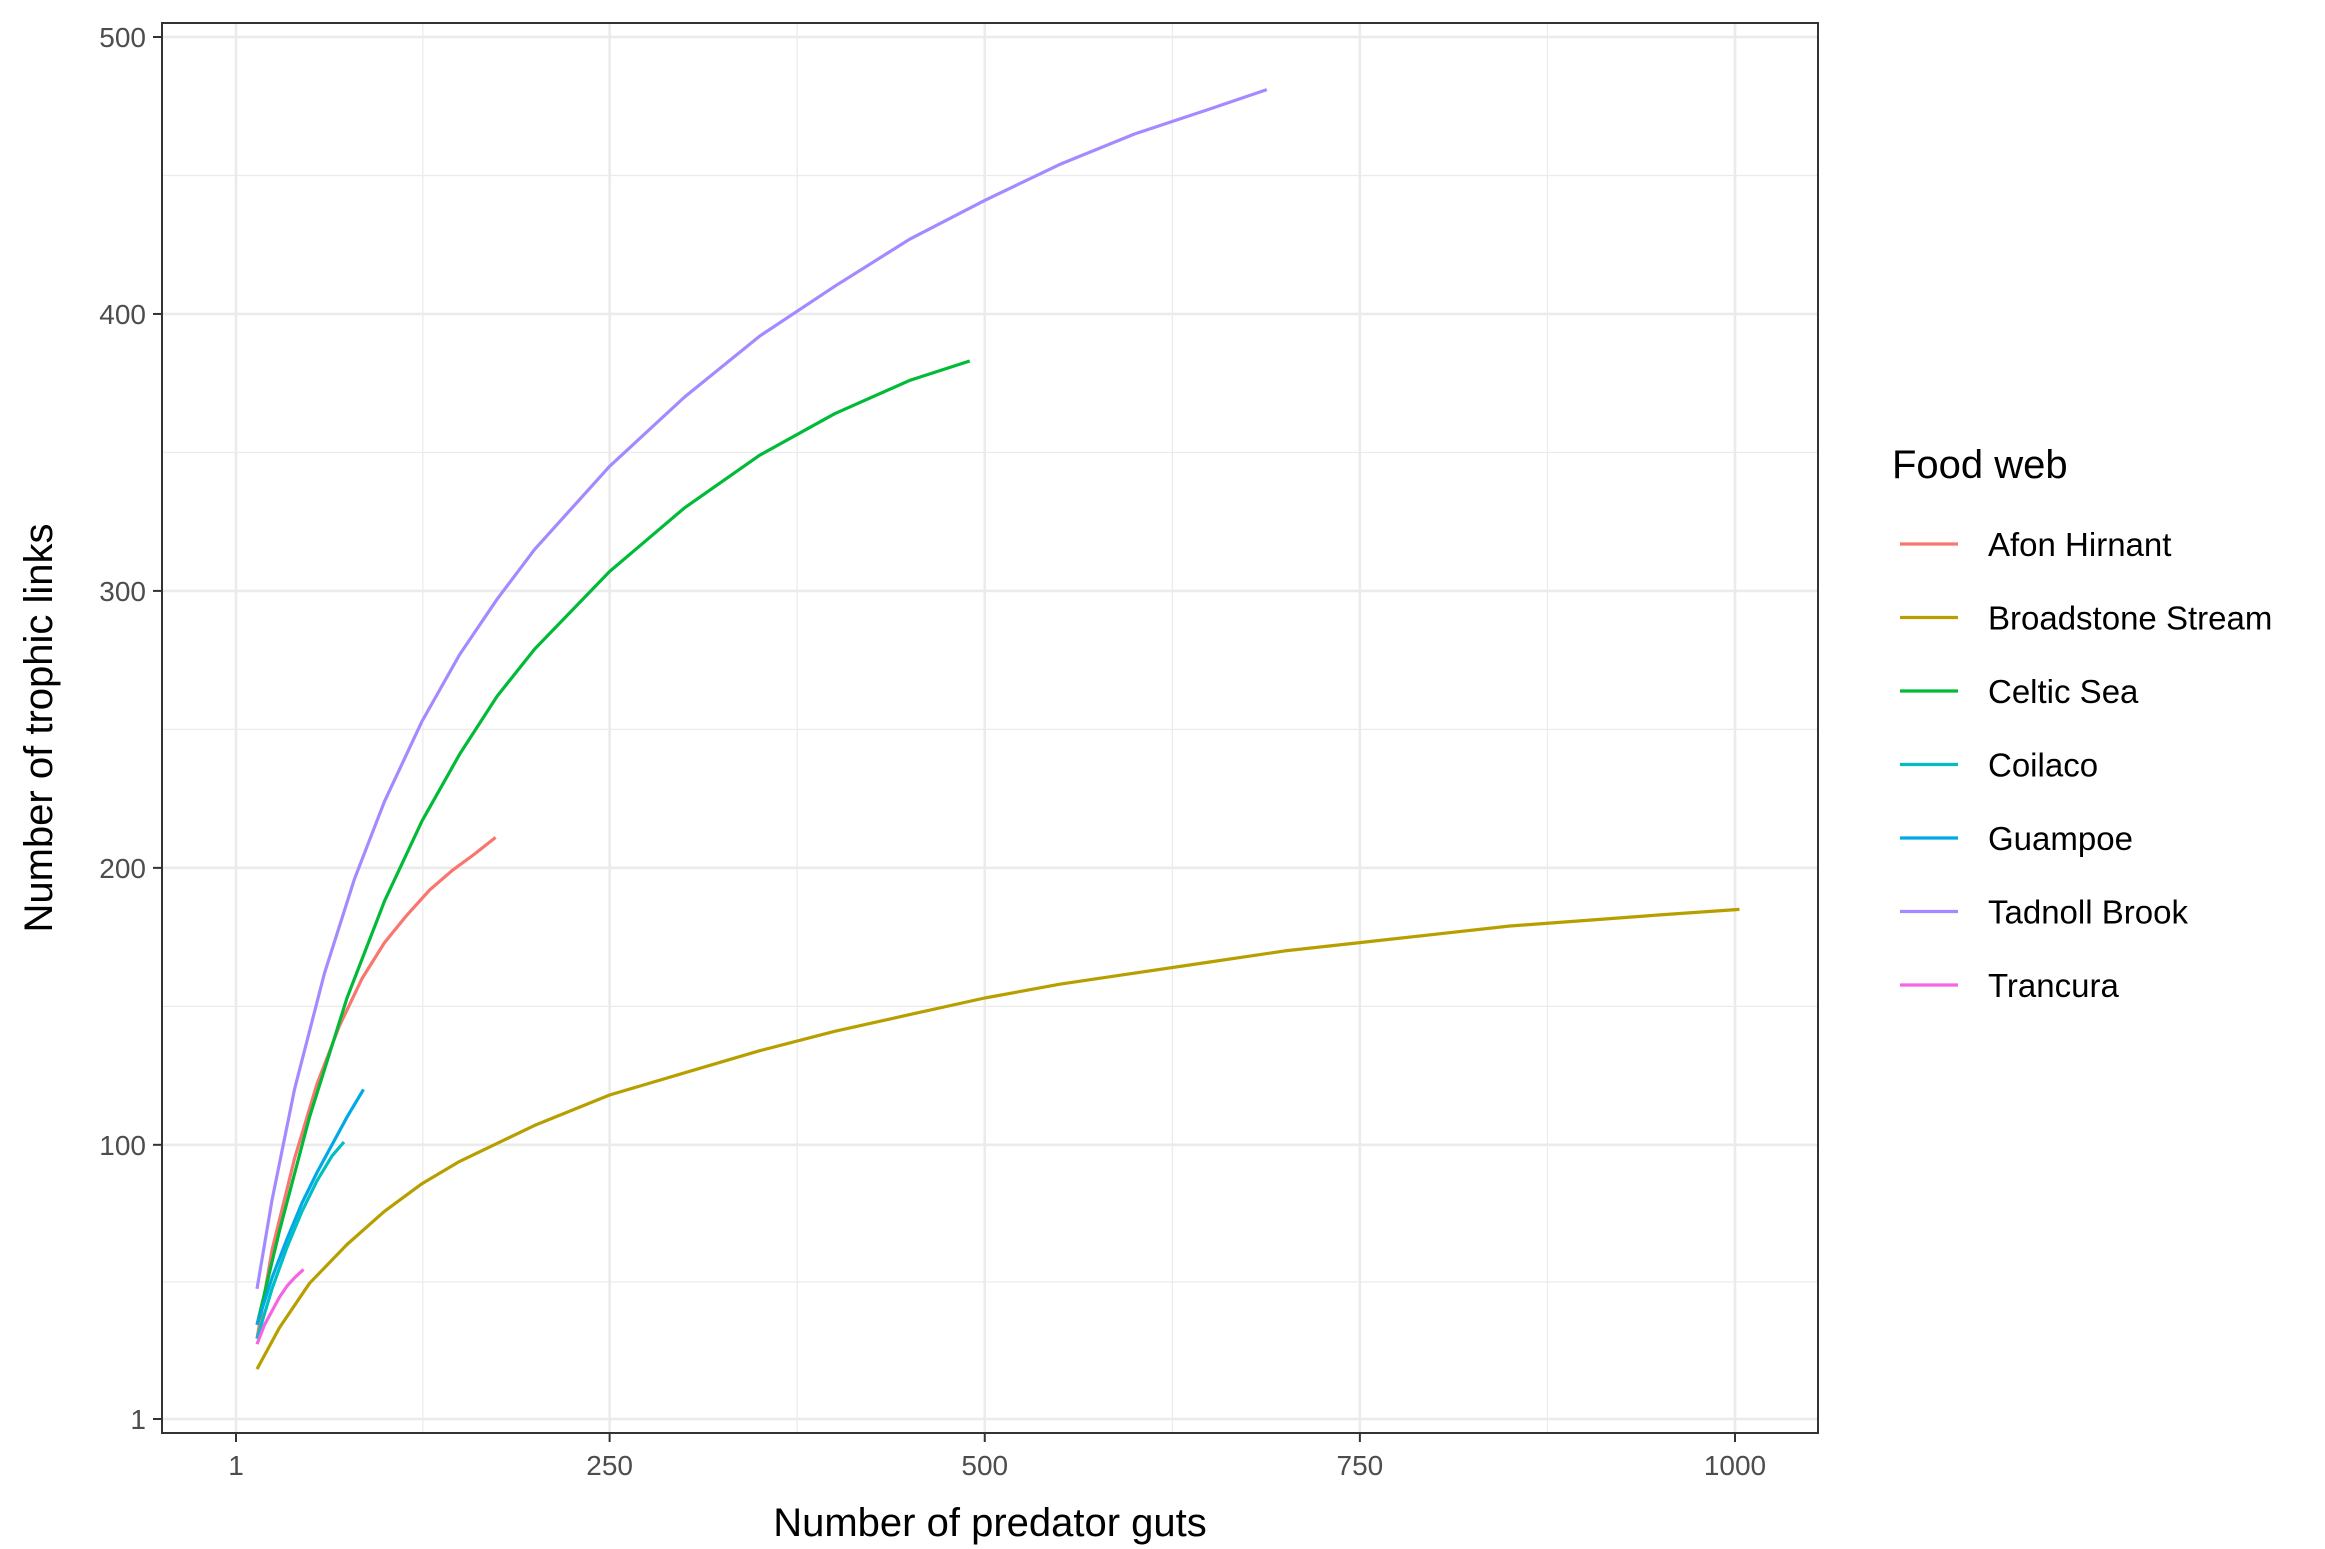  What do you see at coordinates (2060, 838) in the screenshot?
I see `legend-label-guampoe: Guampoe` at bounding box center [2060, 838].